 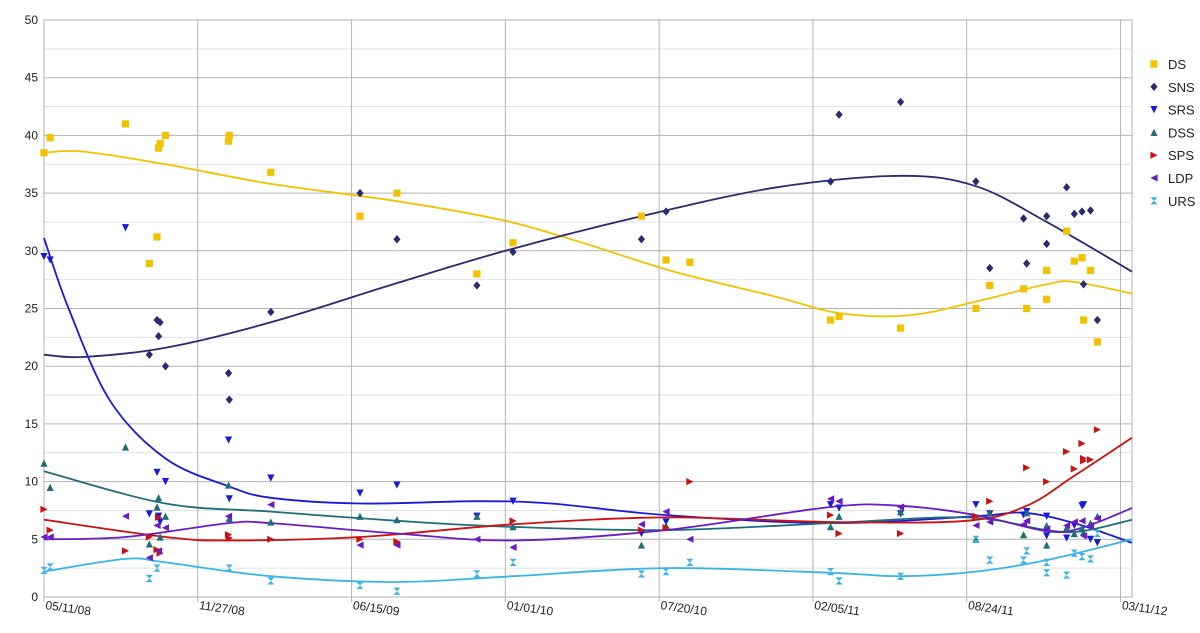 I want to click on legend-item-sps: SPS, so click(x=1172, y=155).